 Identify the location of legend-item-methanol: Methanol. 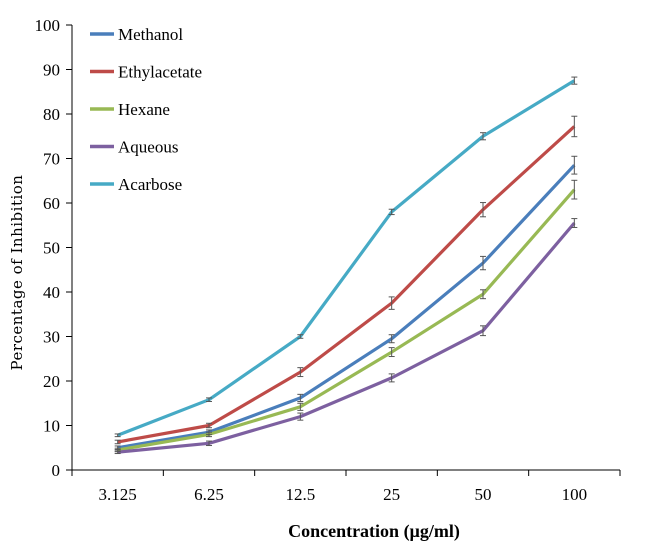
(136, 34).